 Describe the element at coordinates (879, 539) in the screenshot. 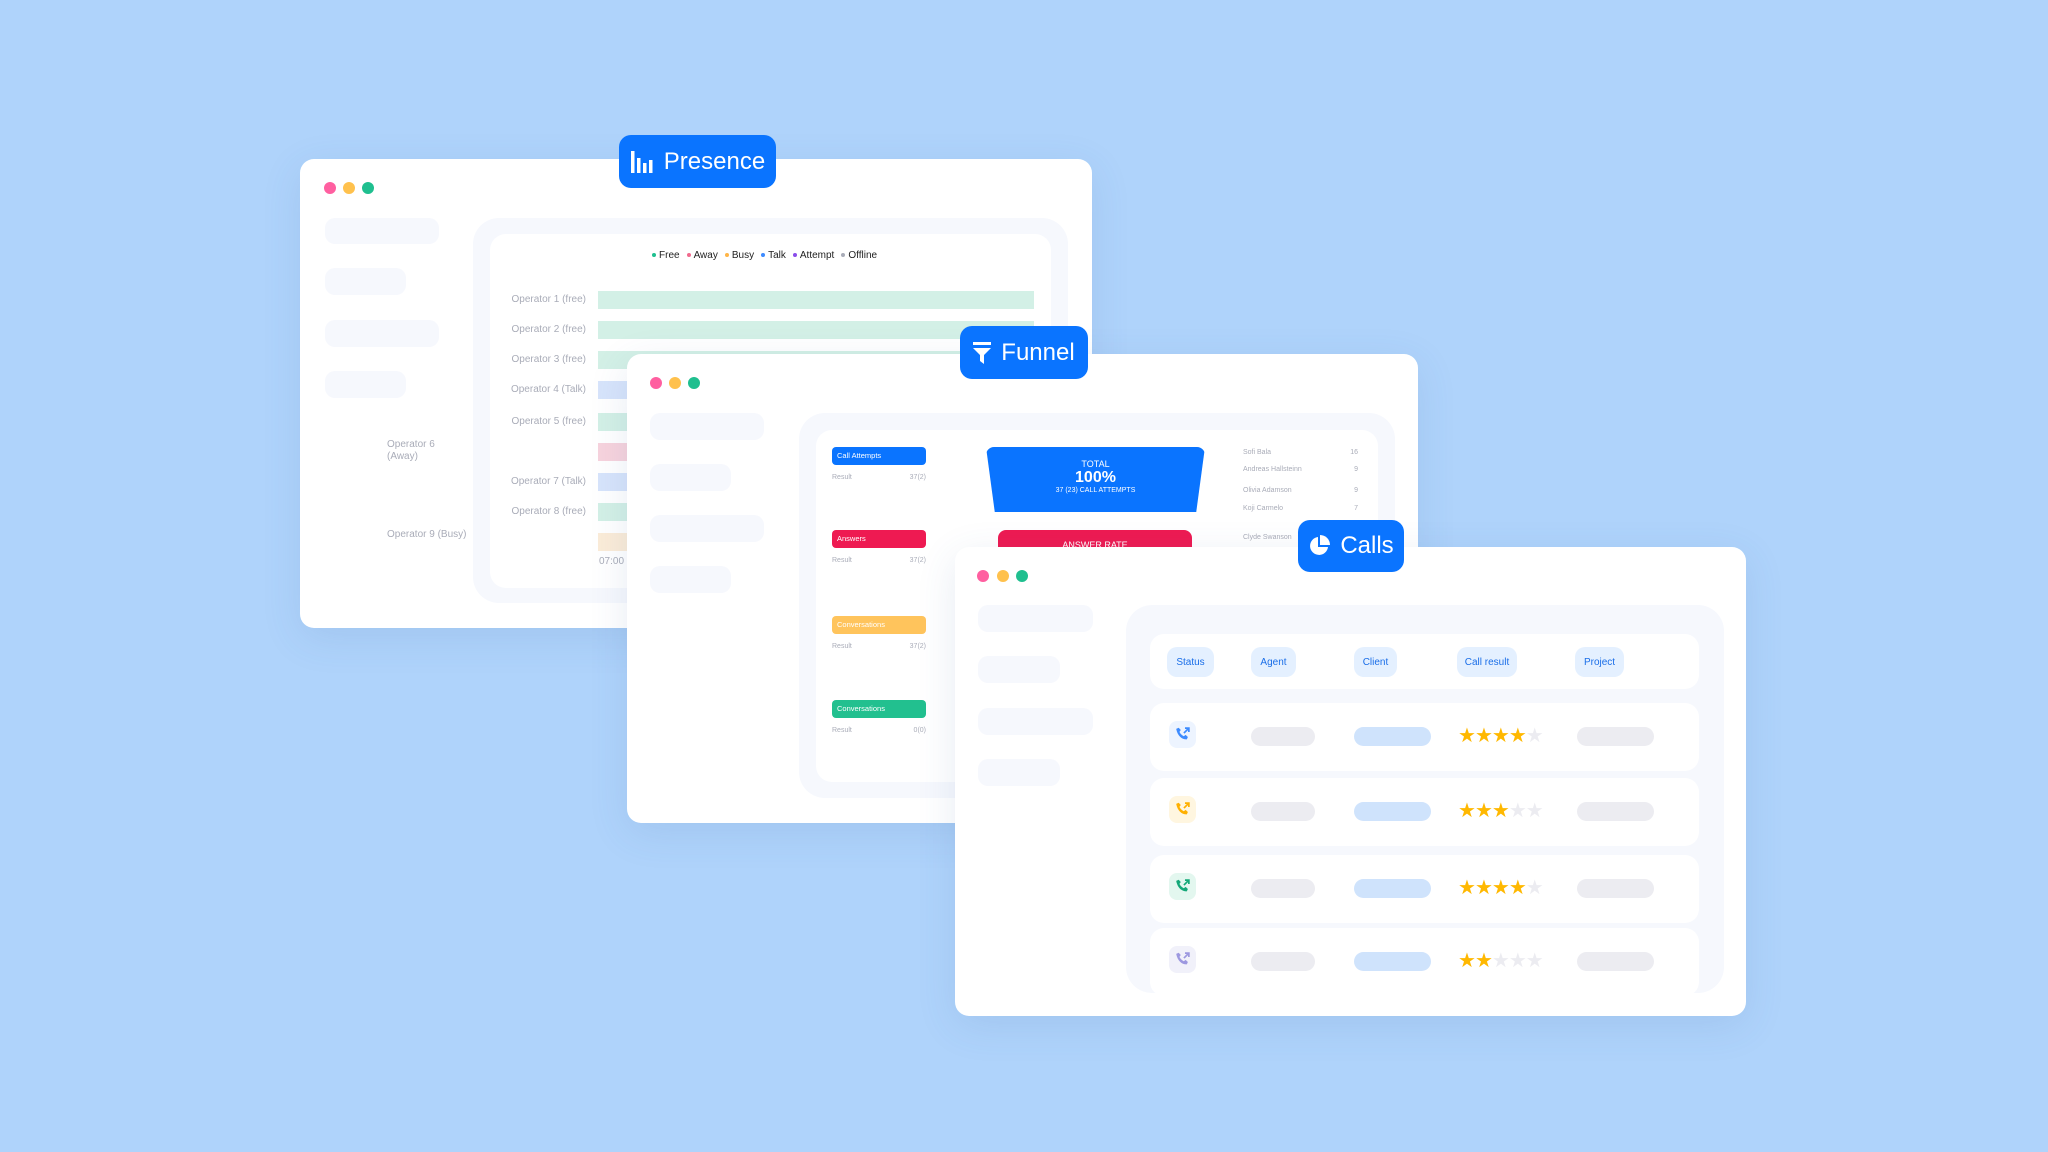

I see `funnel-stage: Answers` at that location.